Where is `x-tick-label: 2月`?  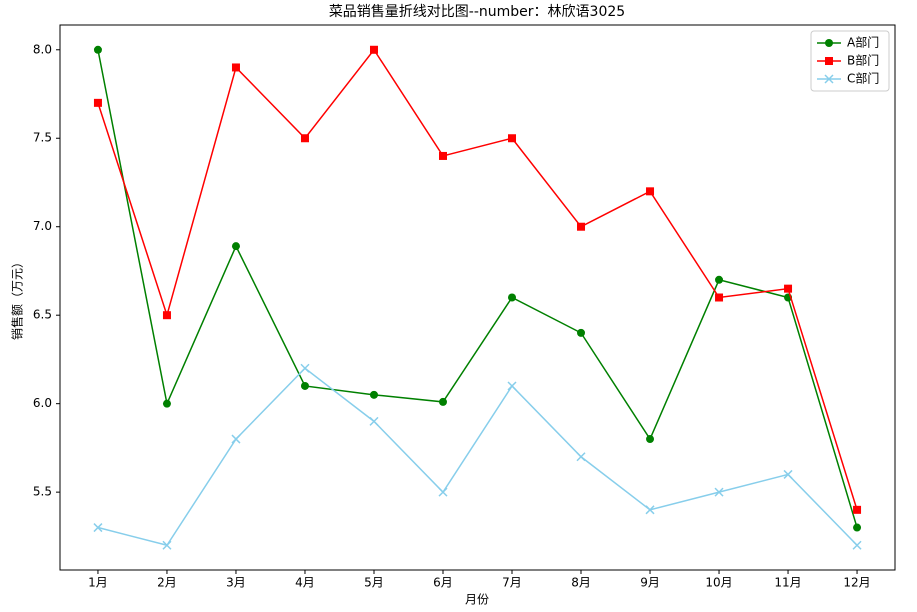 x-tick-label: 2月 is located at coordinates (167, 583).